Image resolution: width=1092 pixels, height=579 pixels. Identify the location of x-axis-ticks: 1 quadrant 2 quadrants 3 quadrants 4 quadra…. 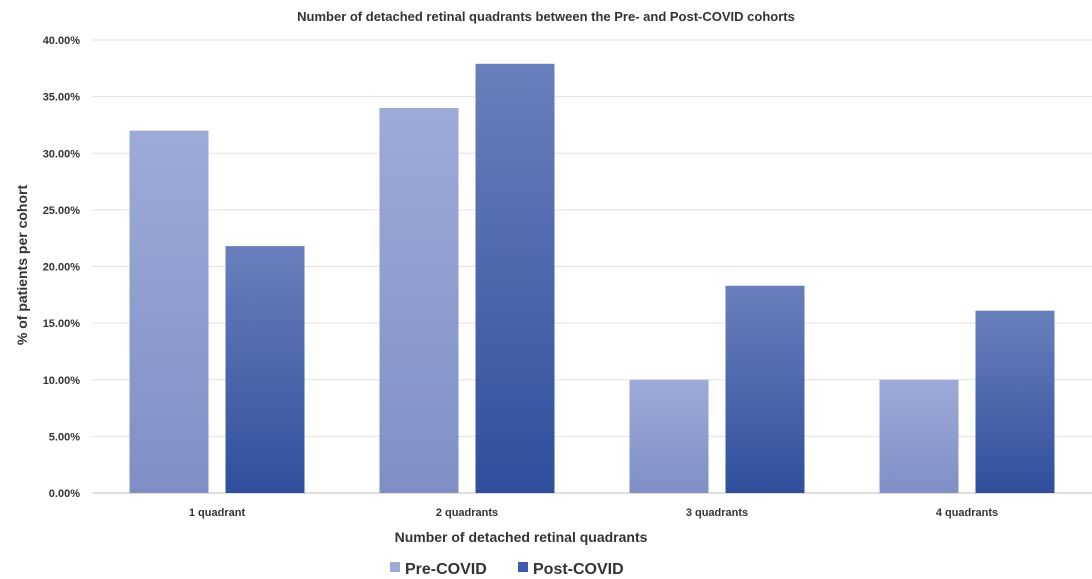
(593, 513).